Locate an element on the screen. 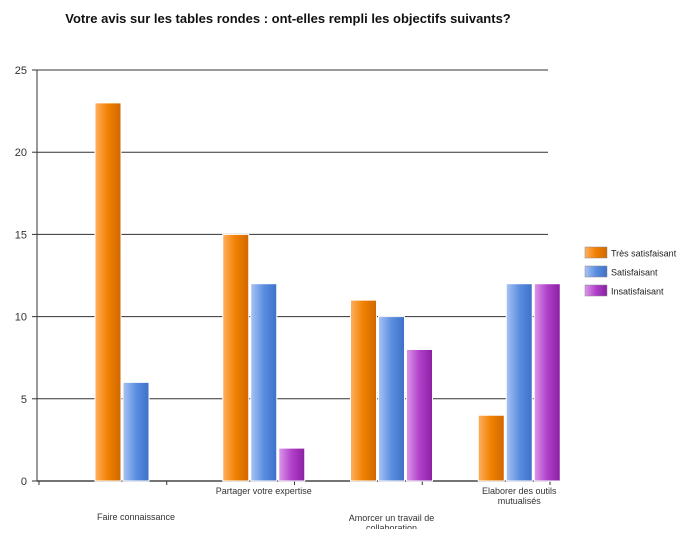 The width and height of the screenshot is (687, 534). y-tick-label: 5 is located at coordinates (24, 400).